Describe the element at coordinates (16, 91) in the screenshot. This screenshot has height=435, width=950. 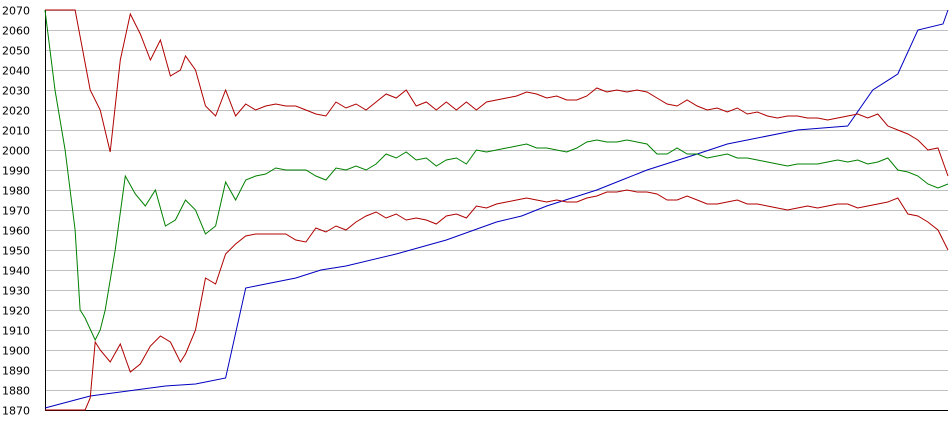
I see `y-tick-label: 2030` at that location.